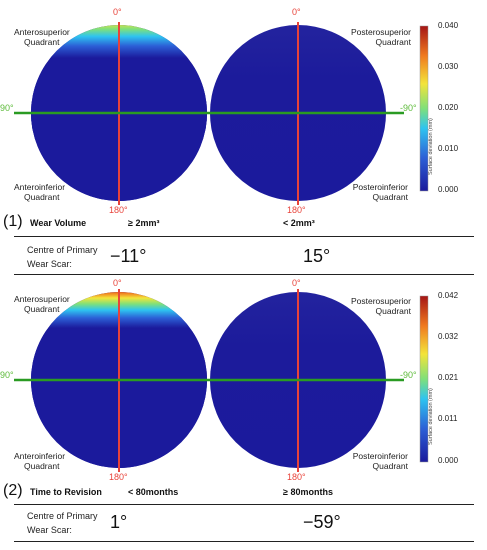 The image size is (487, 550). Describe the element at coordinates (431, 146) in the screenshot. I see `colorbar-title-1: Surface deviation (mm)` at that location.